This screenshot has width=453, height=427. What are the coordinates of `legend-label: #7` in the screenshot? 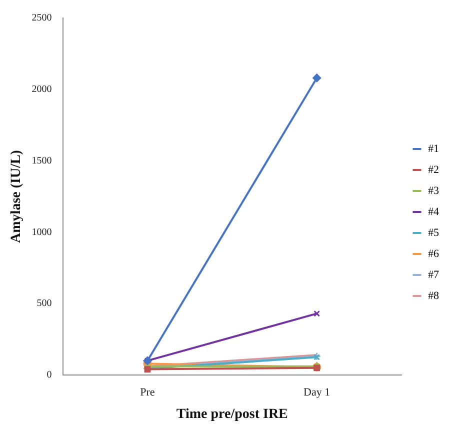 It's located at (434, 274).